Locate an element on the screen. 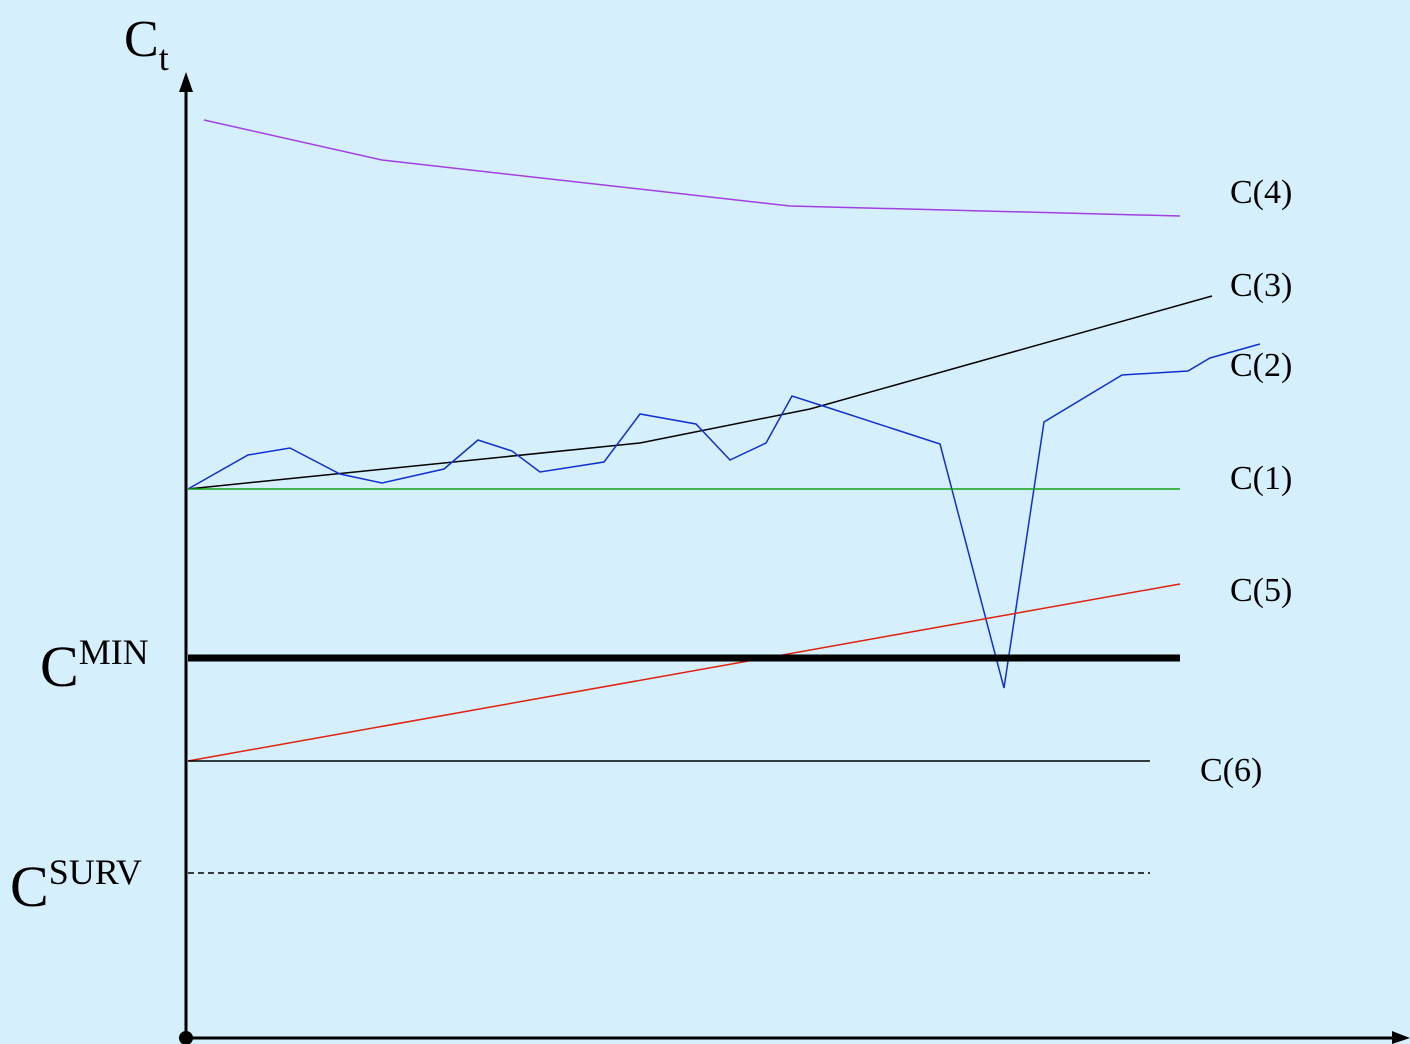 The height and width of the screenshot is (1044, 1410). curve-c4 is located at coordinates (692, 168).